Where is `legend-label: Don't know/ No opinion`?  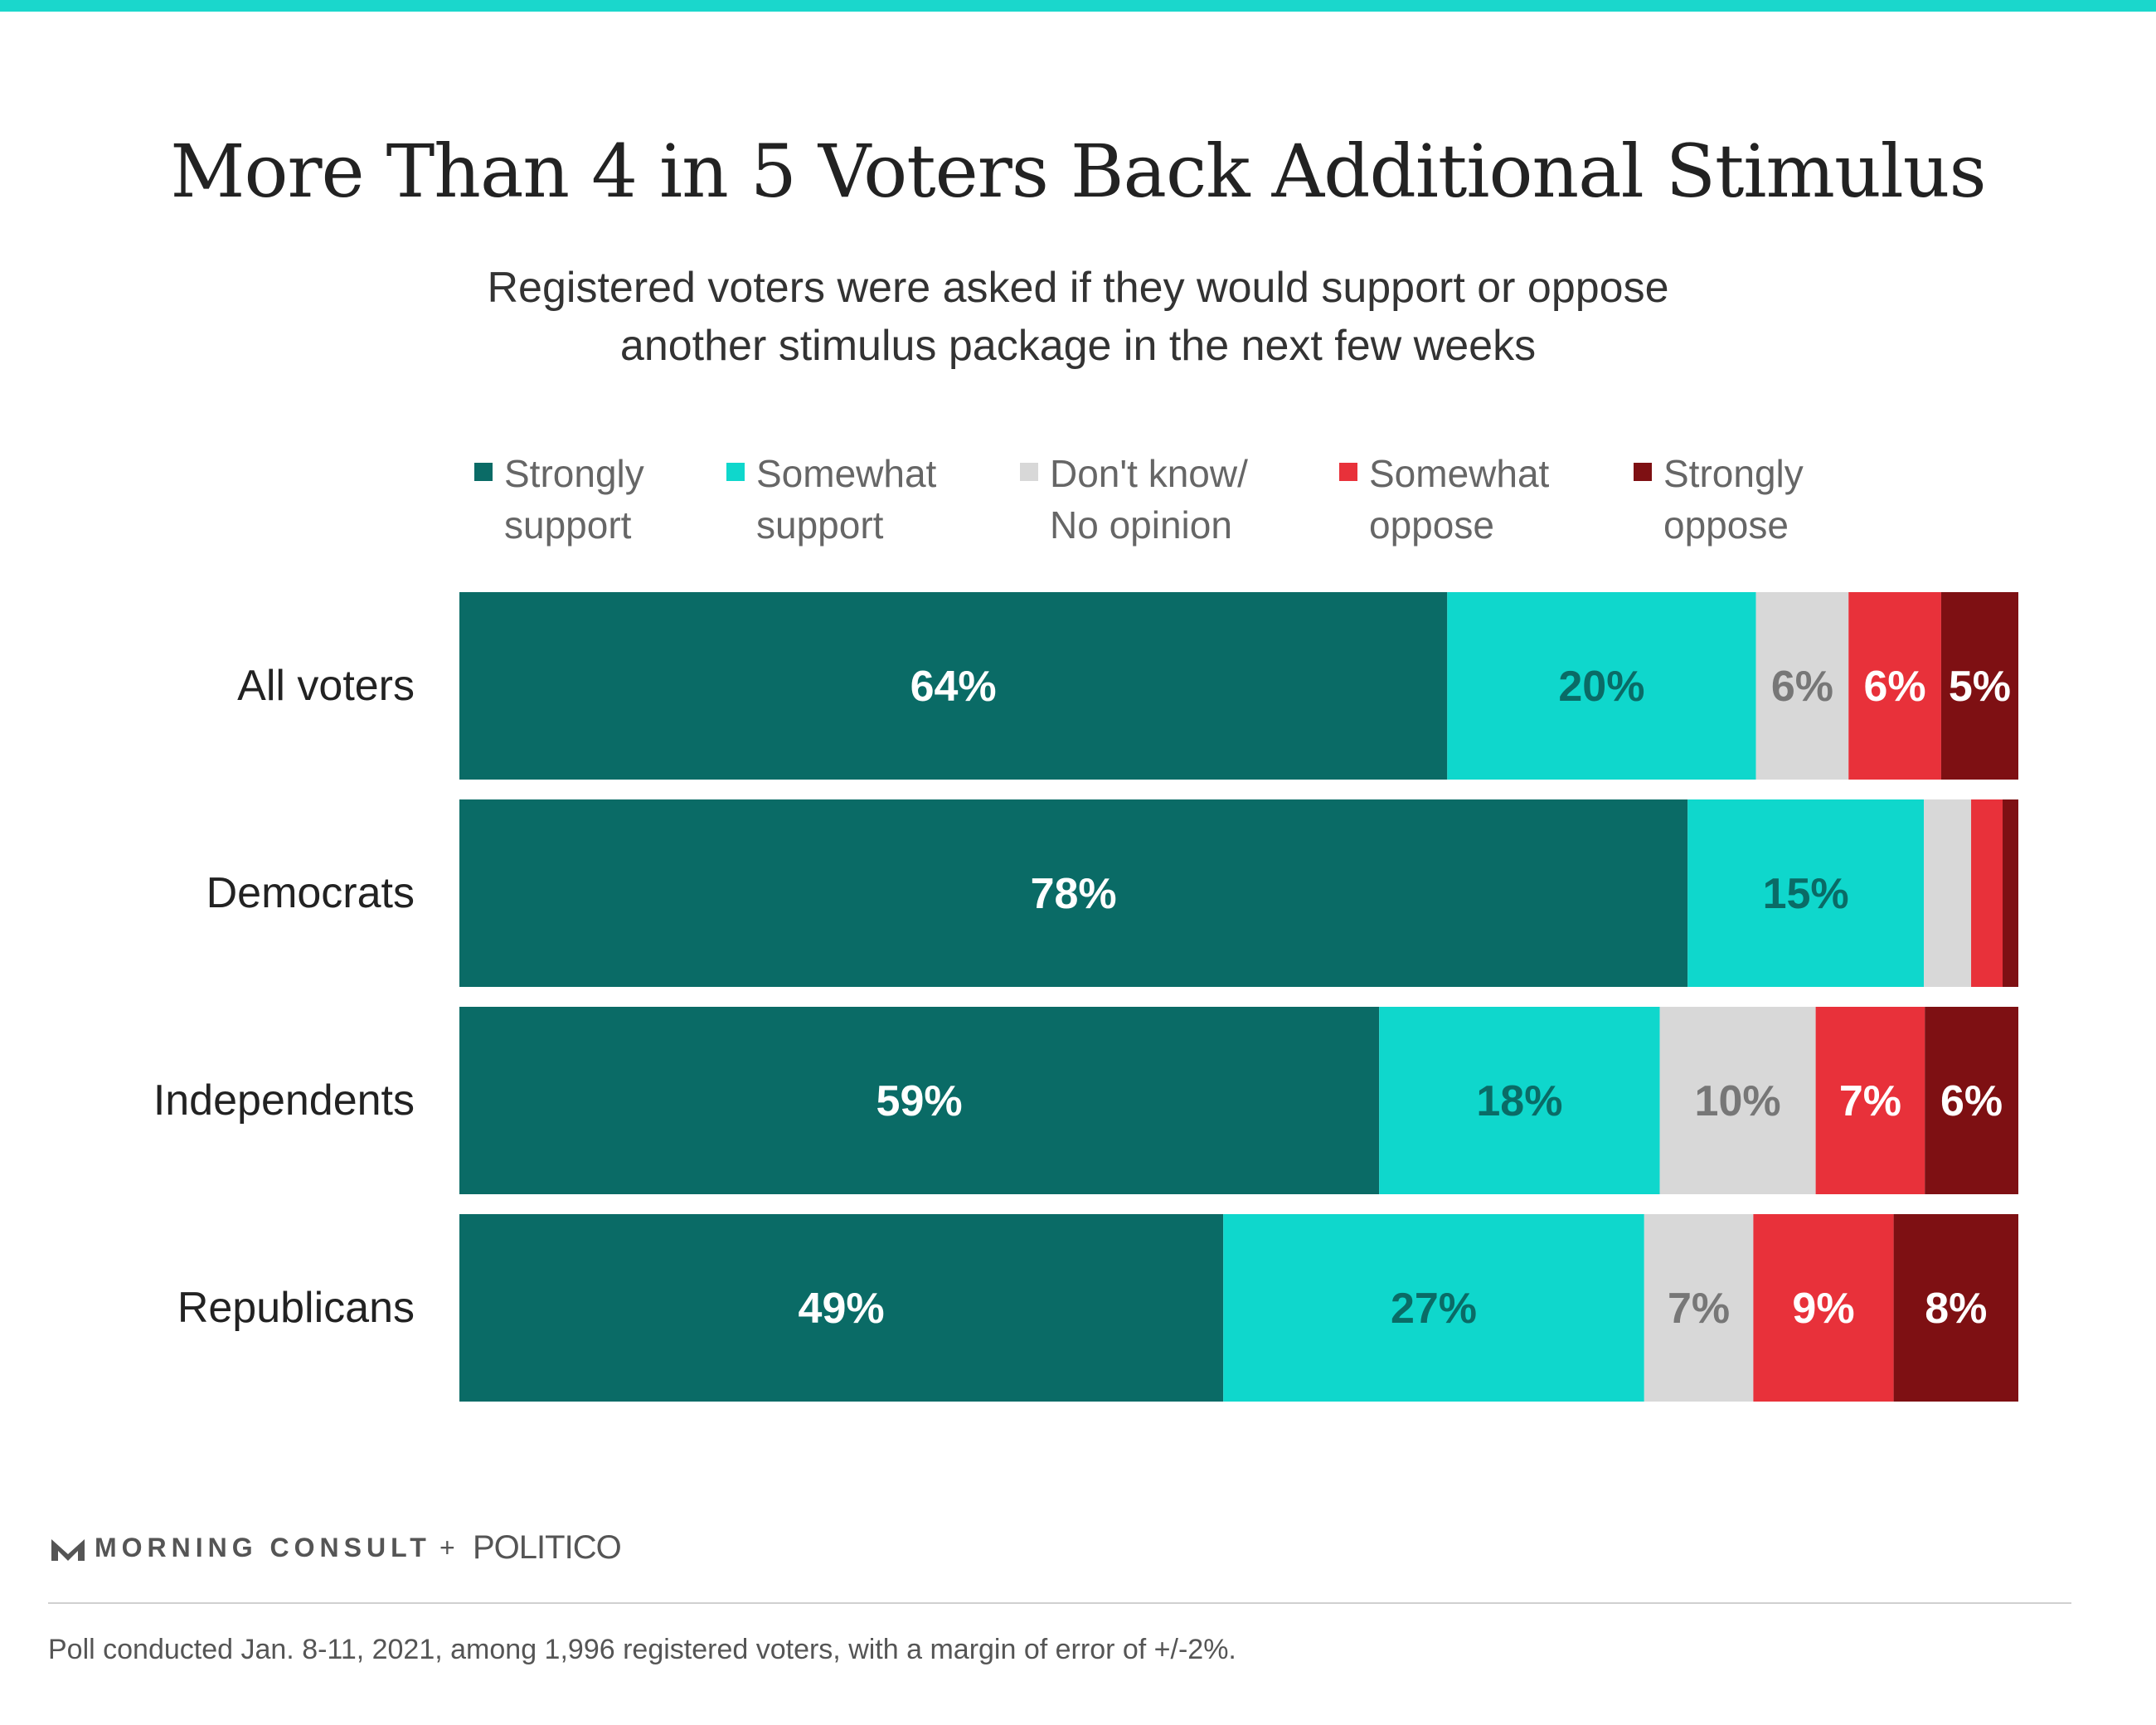 legend-label: Don't know/ No opinion is located at coordinates (1149, 499).